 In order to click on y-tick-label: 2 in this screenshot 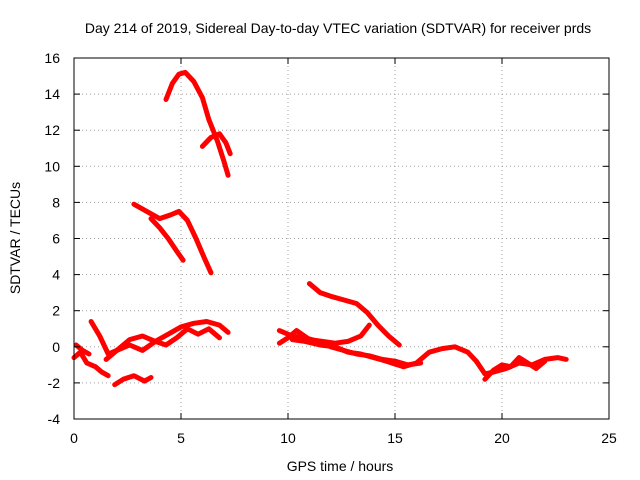, I will do `click(56, 311)`.